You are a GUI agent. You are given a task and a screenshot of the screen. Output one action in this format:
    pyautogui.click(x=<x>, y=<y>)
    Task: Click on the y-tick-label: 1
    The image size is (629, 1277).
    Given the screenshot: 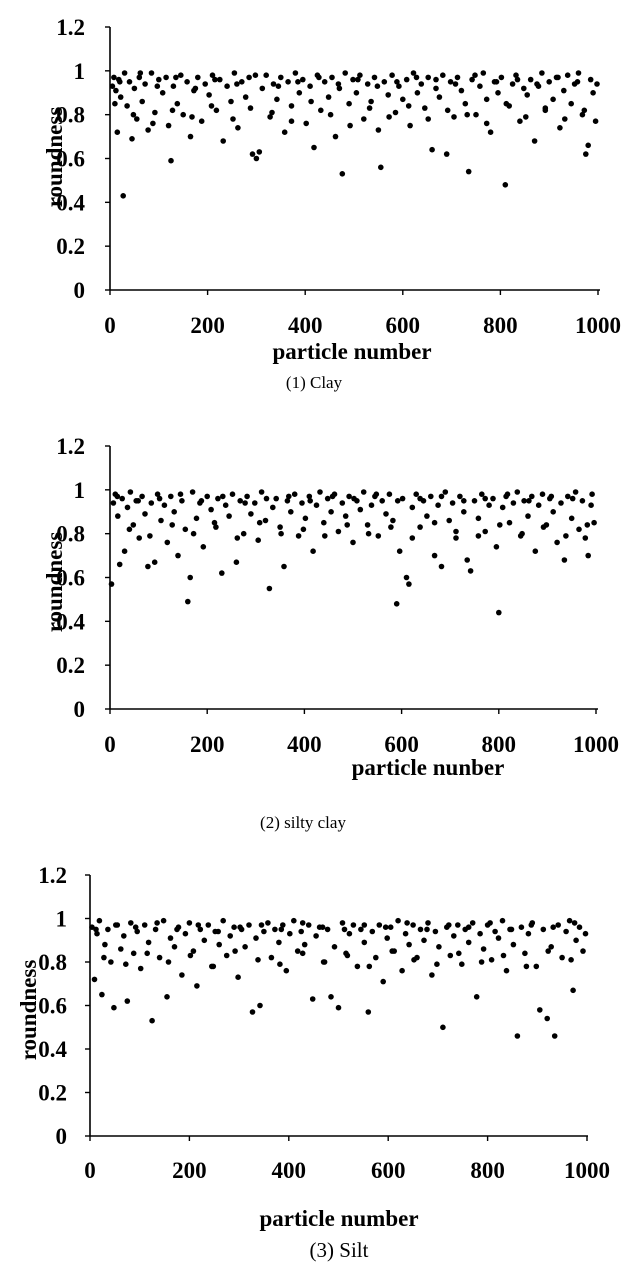 What is the action you would take?
    pyautogui.click(x=80, y=490)
    